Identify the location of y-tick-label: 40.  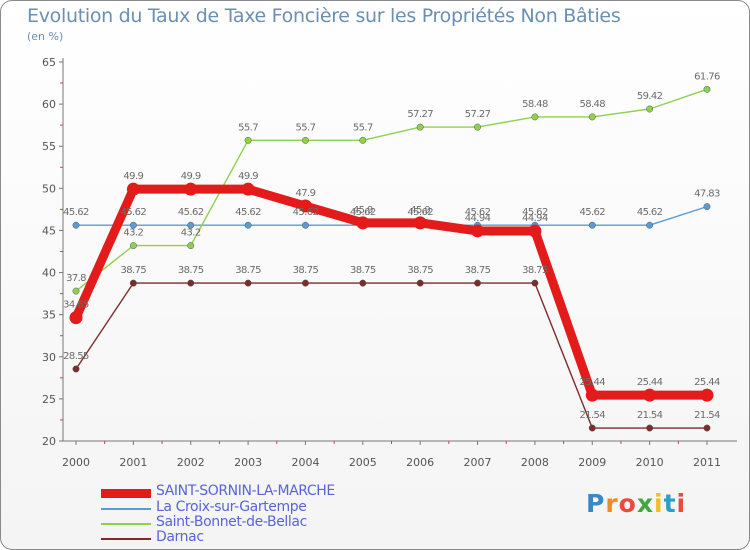
(49, 273).